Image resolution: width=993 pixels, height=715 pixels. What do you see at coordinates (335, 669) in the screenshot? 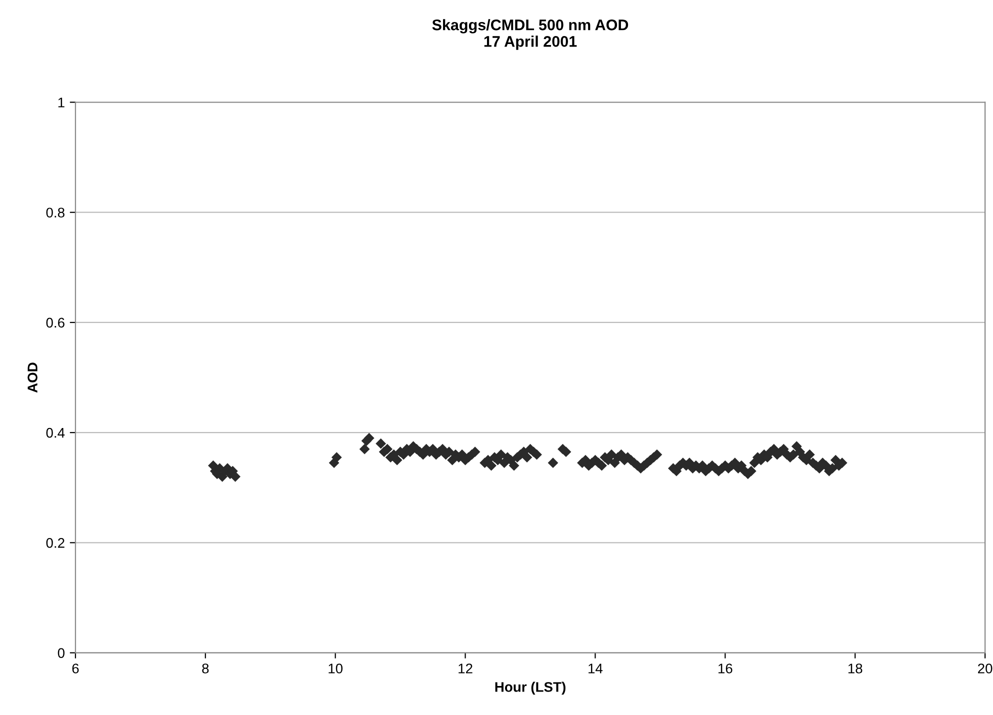
I see `x-tick-label: 10` at bounding box center [335, 669].